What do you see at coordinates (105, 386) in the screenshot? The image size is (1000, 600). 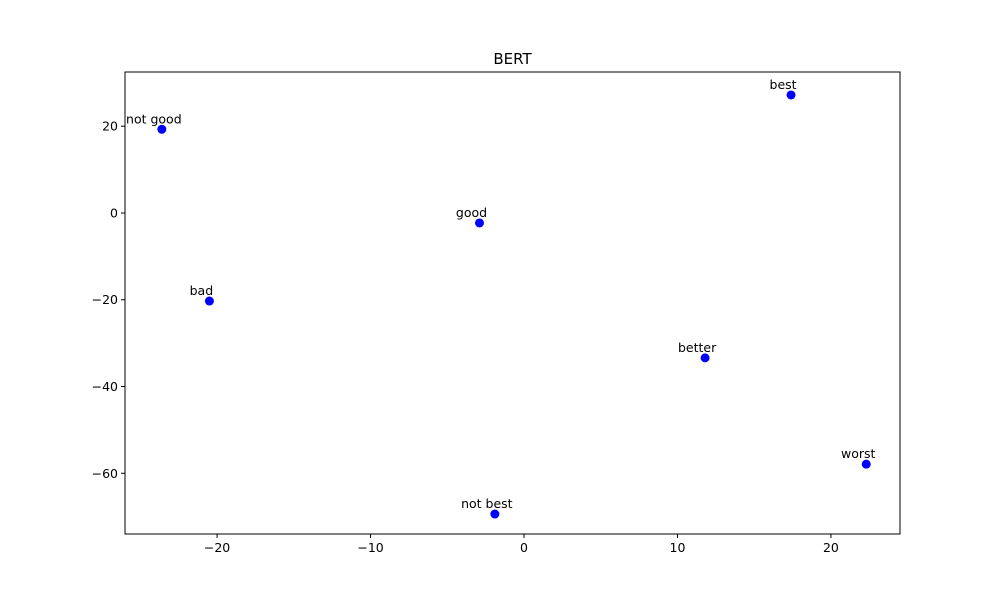 I see `y-tick-label: −40` at bounding box center [105, 386].